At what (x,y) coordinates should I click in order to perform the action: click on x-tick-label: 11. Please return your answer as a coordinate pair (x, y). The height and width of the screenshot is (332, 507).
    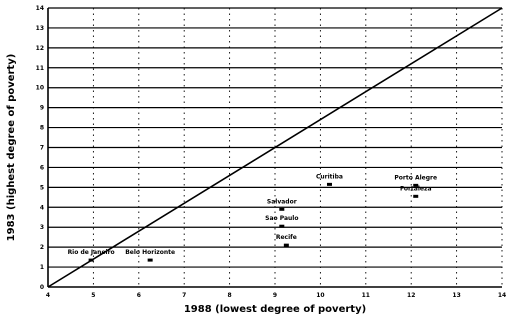
    Looking at the image, I should click on (366, 295).